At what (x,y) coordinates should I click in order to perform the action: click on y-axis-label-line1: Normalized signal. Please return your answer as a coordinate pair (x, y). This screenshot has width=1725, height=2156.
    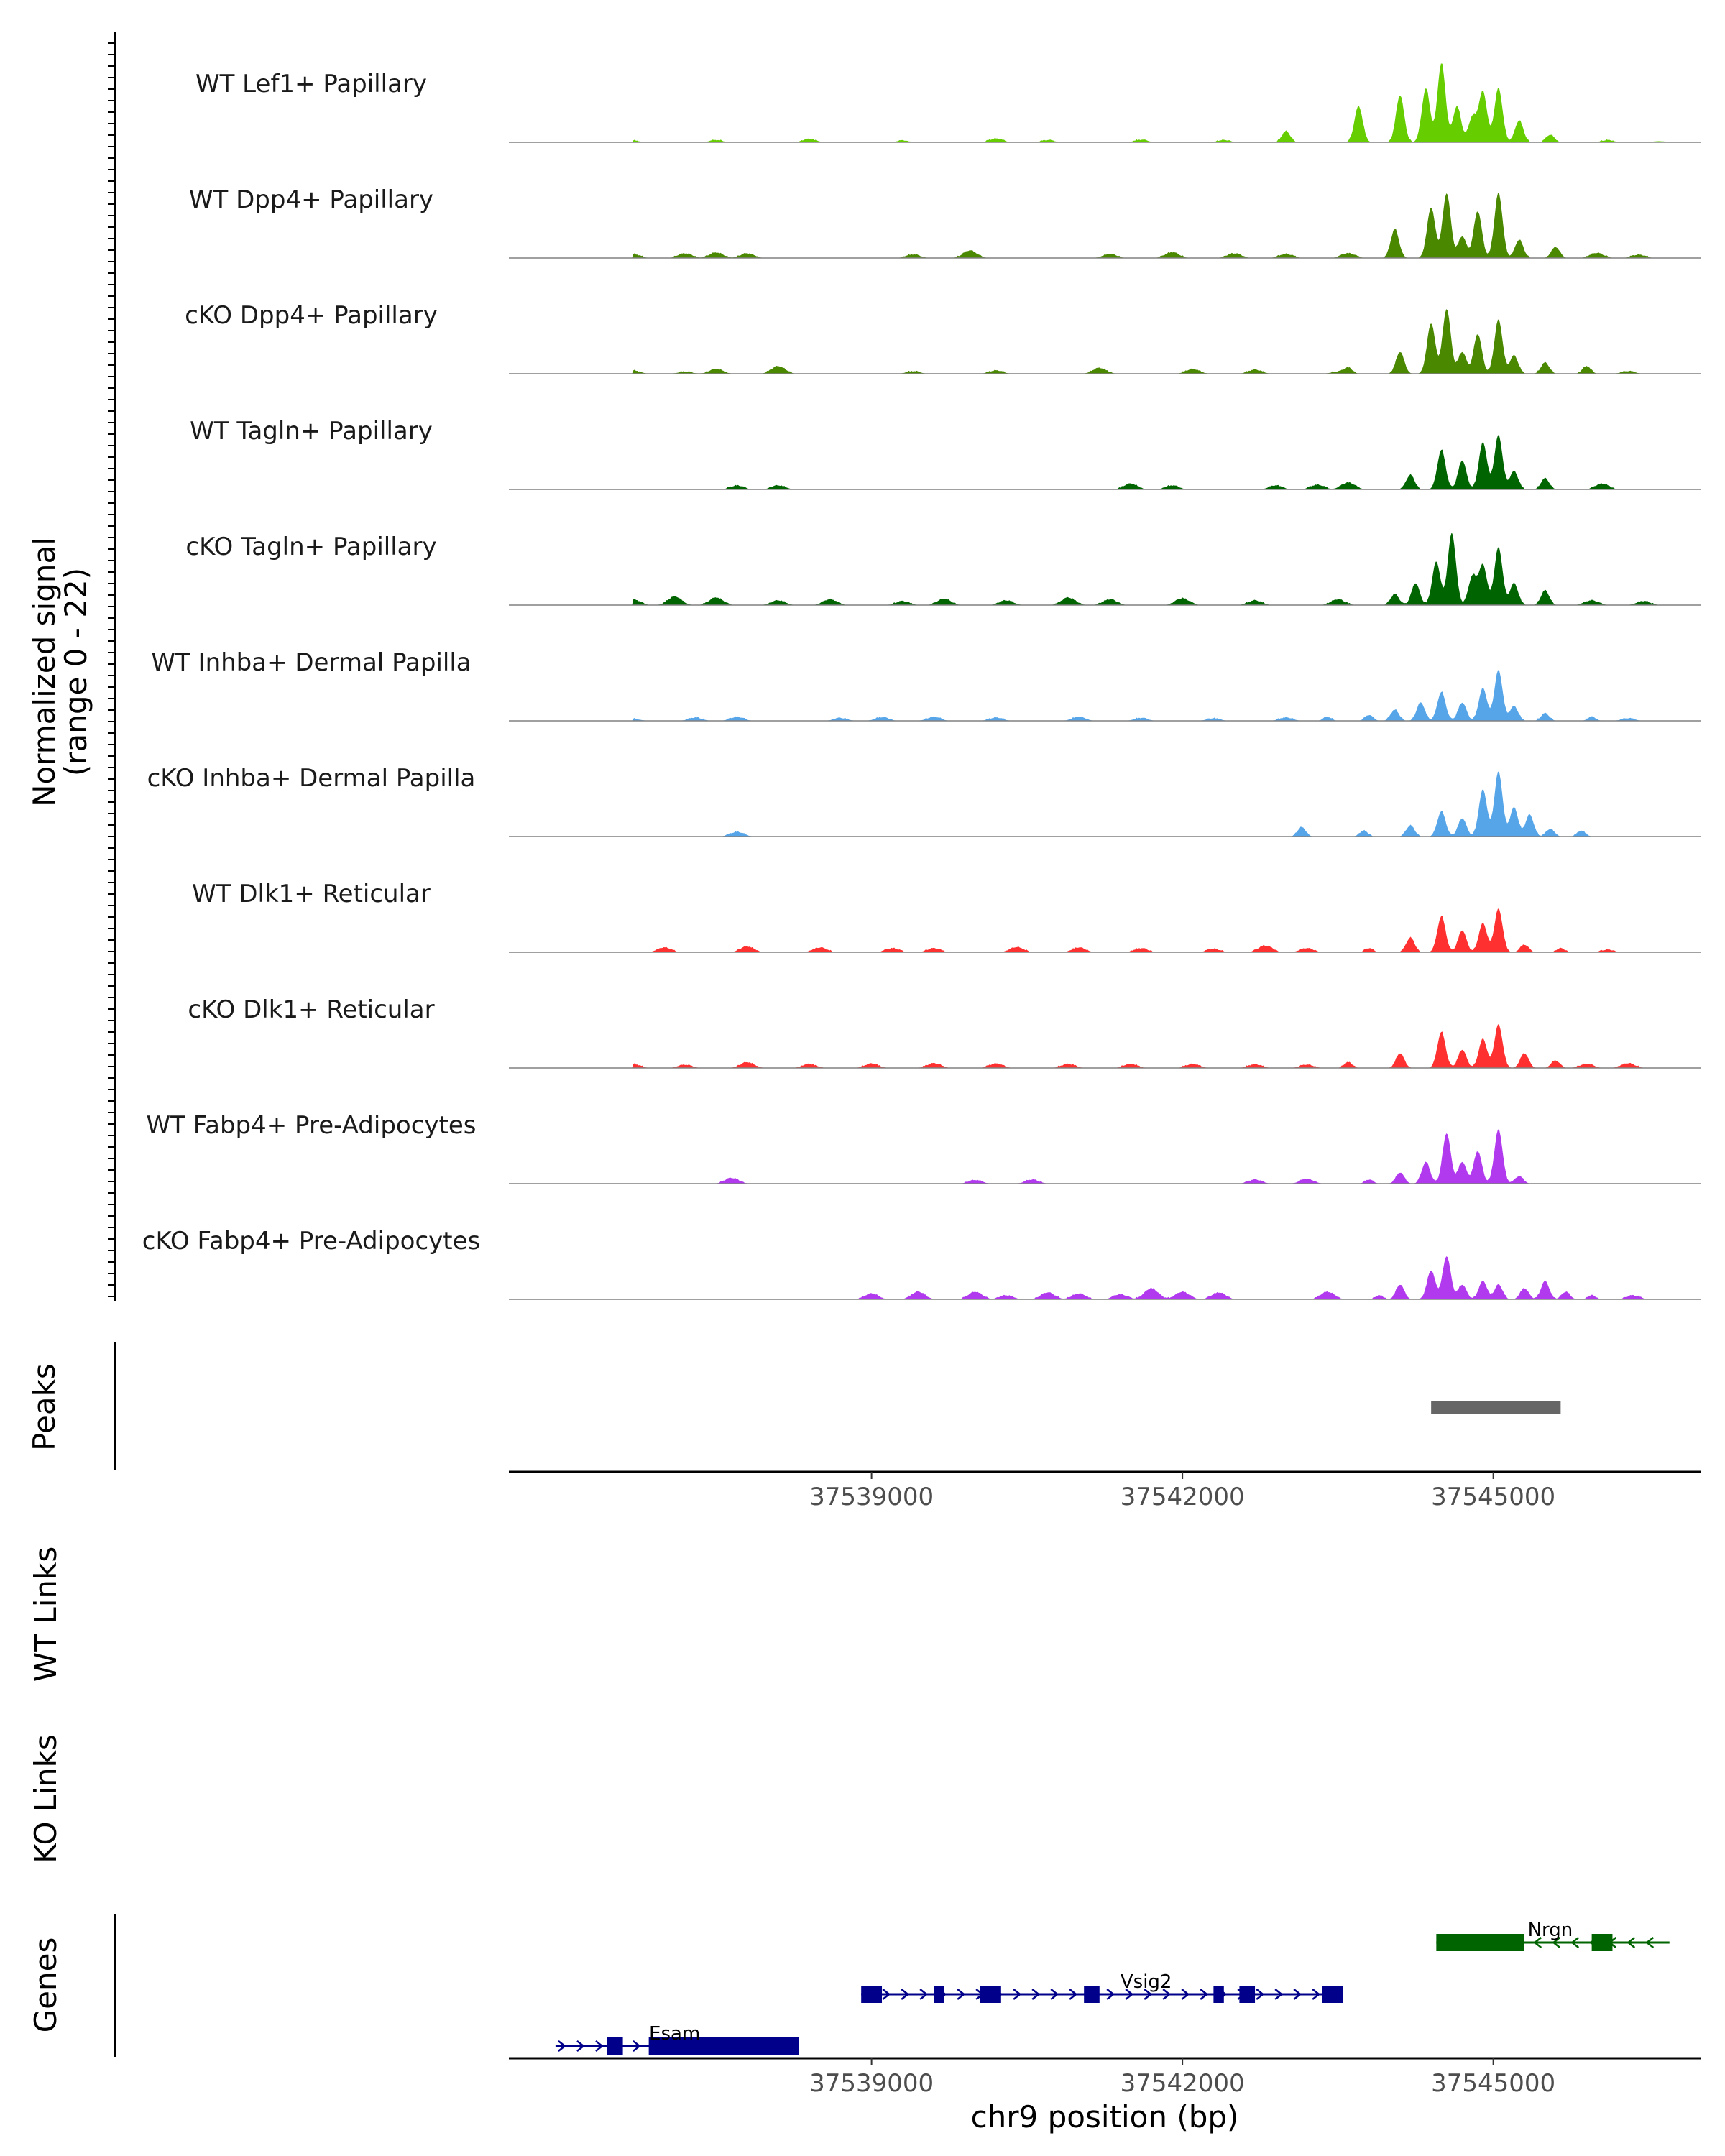
    Looking at the image, I should click on (44, 672).